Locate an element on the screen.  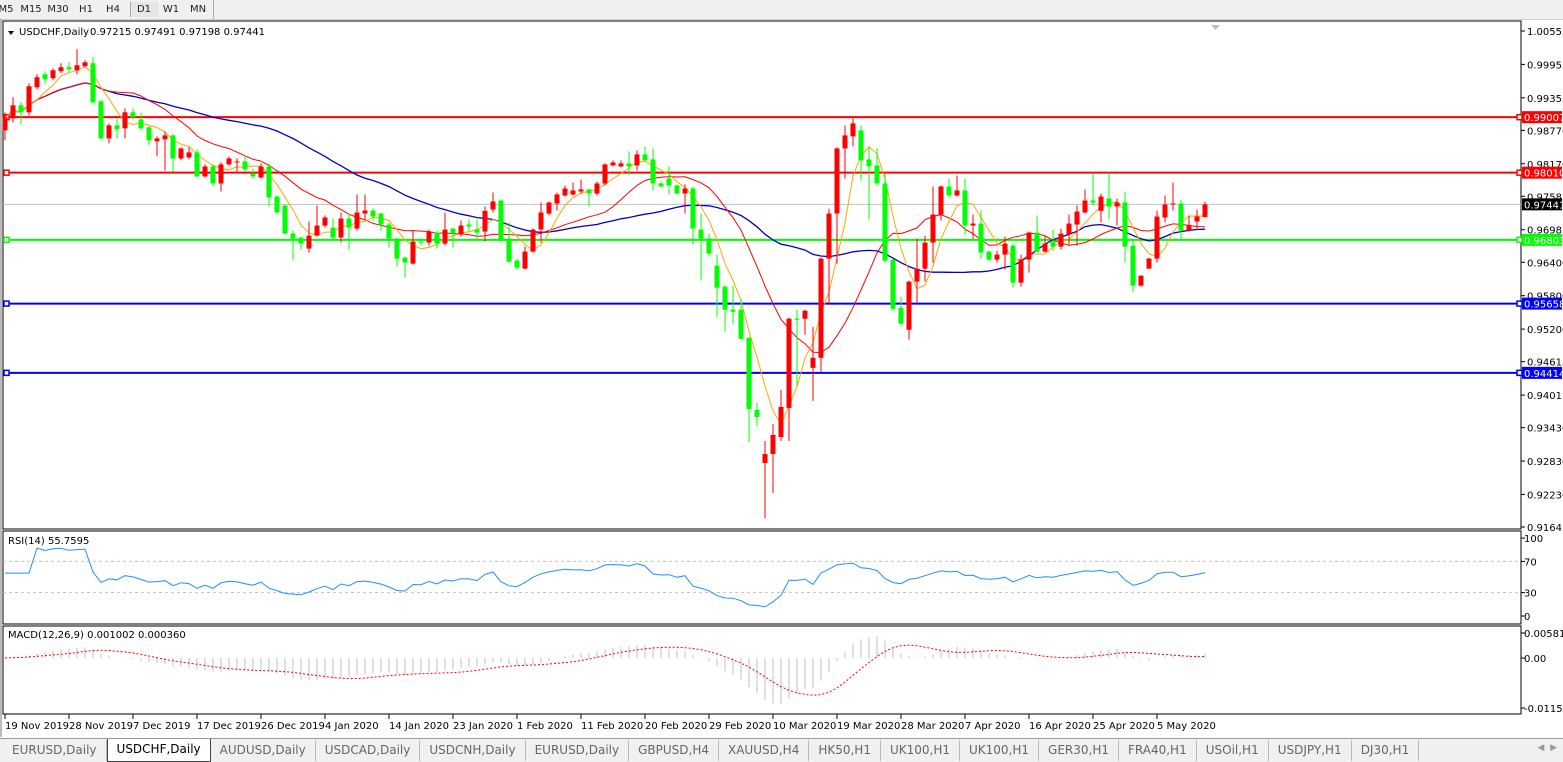
tabs-scroll-arrows: ◀ ▶ is located at coordinates (1547, 748).